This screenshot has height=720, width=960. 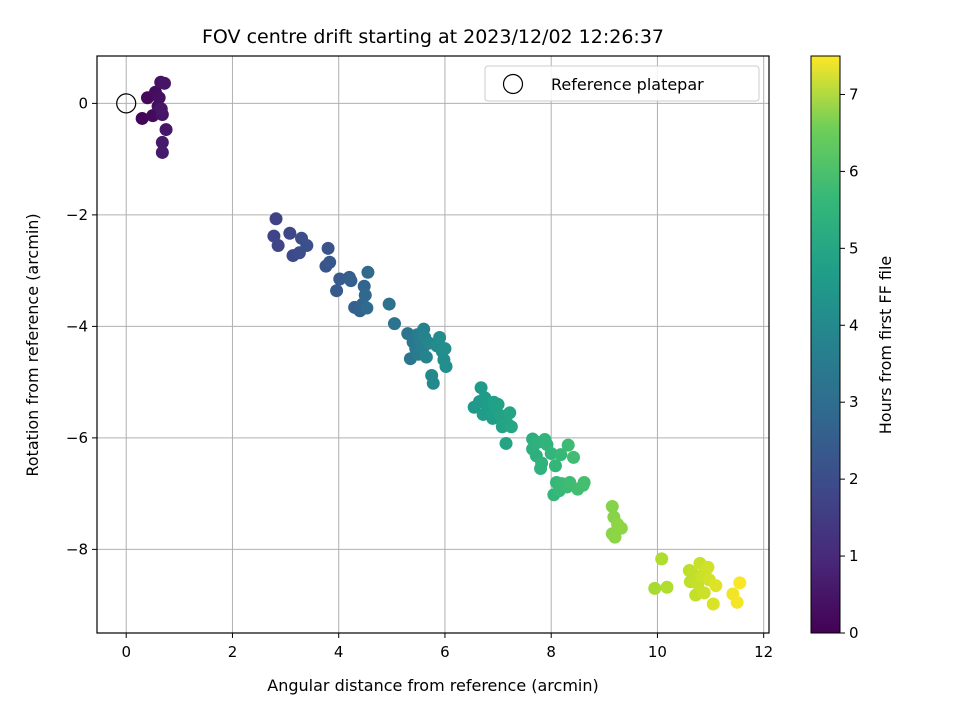 I want to click on y-tick-label: −6, so click(x=77, y=438).